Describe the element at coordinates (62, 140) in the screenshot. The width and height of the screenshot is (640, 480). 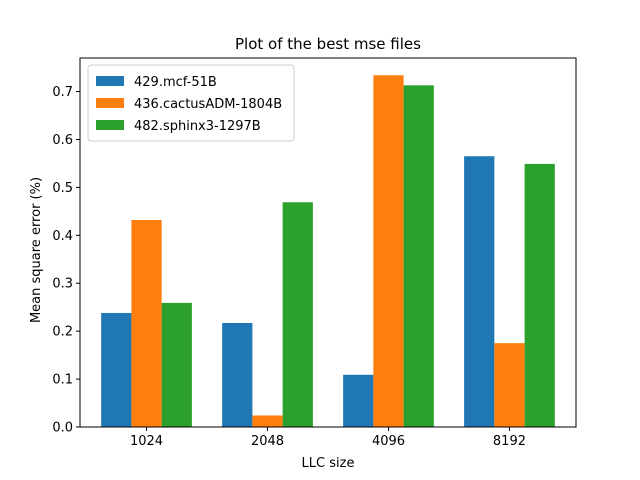
I see `y-tick-label: 0.6` at that location.